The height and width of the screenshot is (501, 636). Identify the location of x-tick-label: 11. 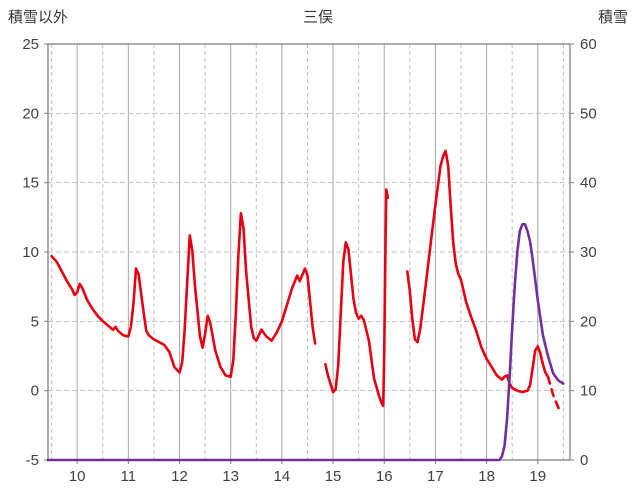
(129, 476).